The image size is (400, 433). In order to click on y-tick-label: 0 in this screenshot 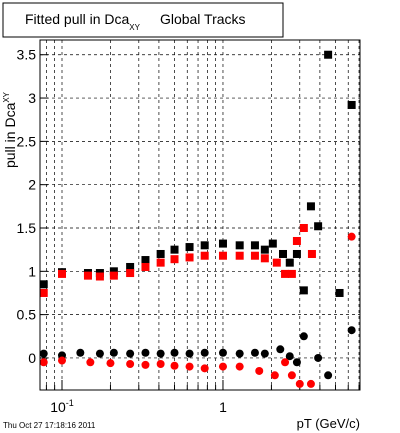, I will do `click(32, 358)`.